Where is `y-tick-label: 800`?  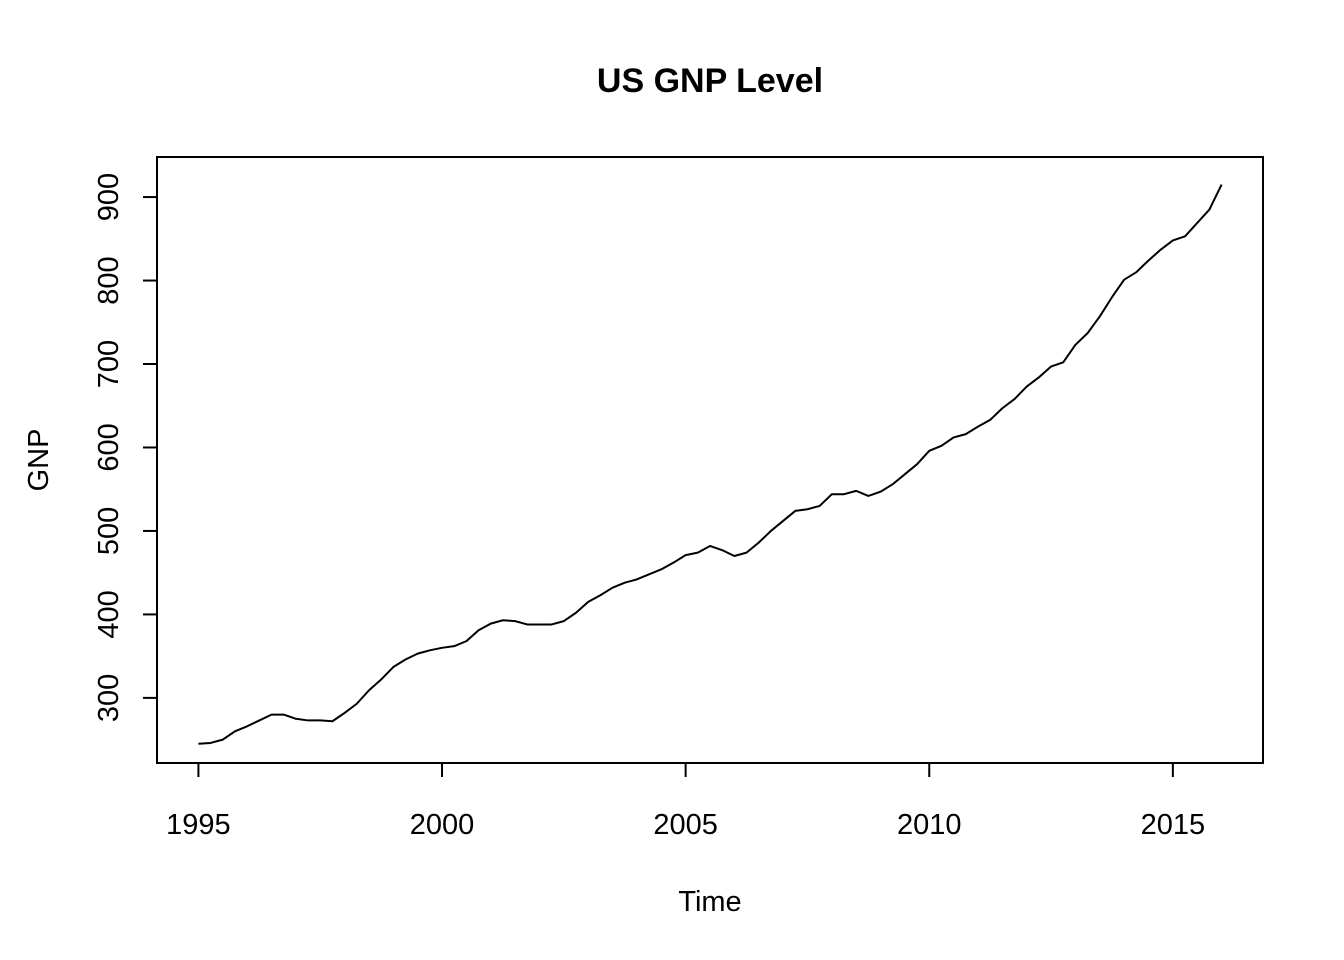
y-tick-label: 800 is located at coordinates (109, 280).